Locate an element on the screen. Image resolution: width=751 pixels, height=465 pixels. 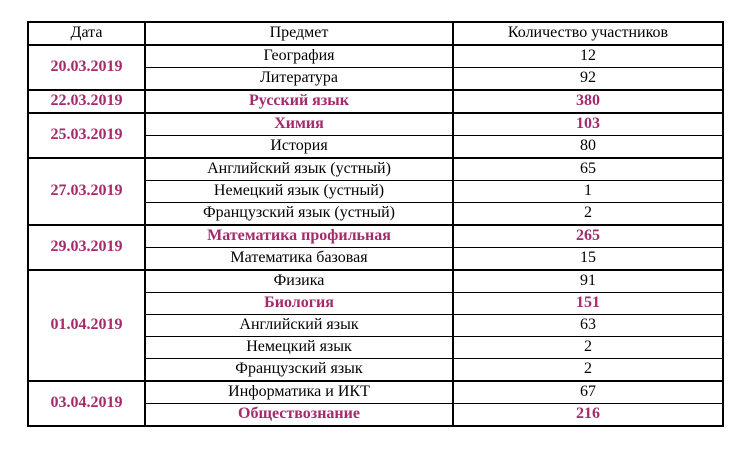
count-cell: 216 is located at coordinates (588, 415).